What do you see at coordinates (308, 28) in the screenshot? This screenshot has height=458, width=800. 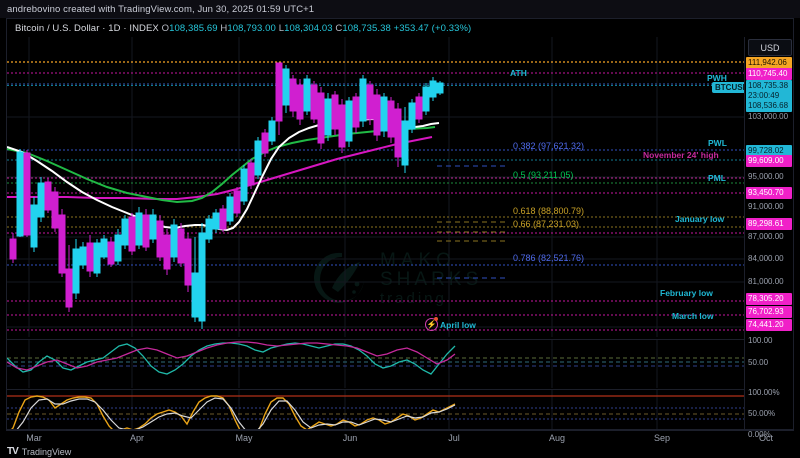 I see `legend-low-value: 108,304.03` at bounding box center [308, 28].